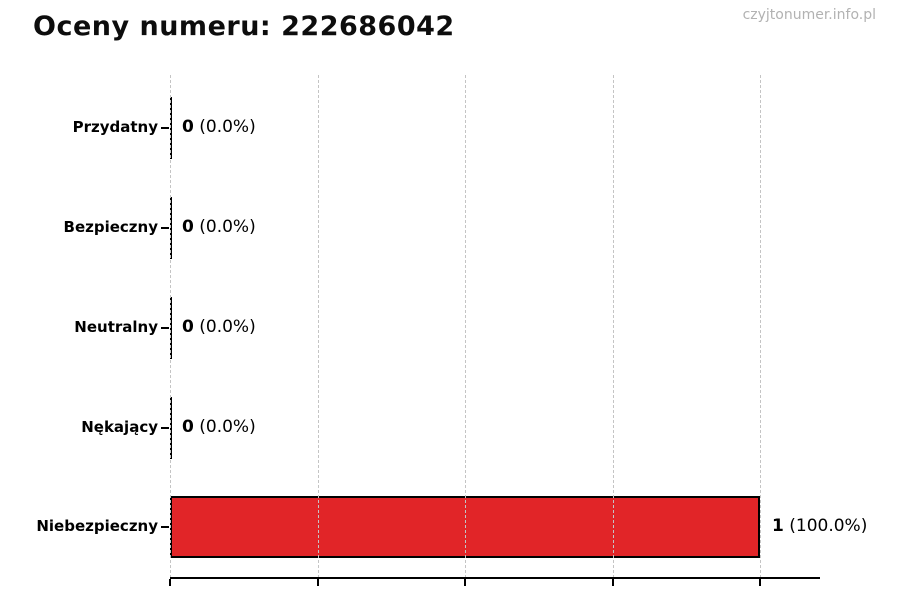  What do you see at coordinates (171, 228) in the screenshot?
I see `bar-bezpieczny` at bounding box center [171, 228].